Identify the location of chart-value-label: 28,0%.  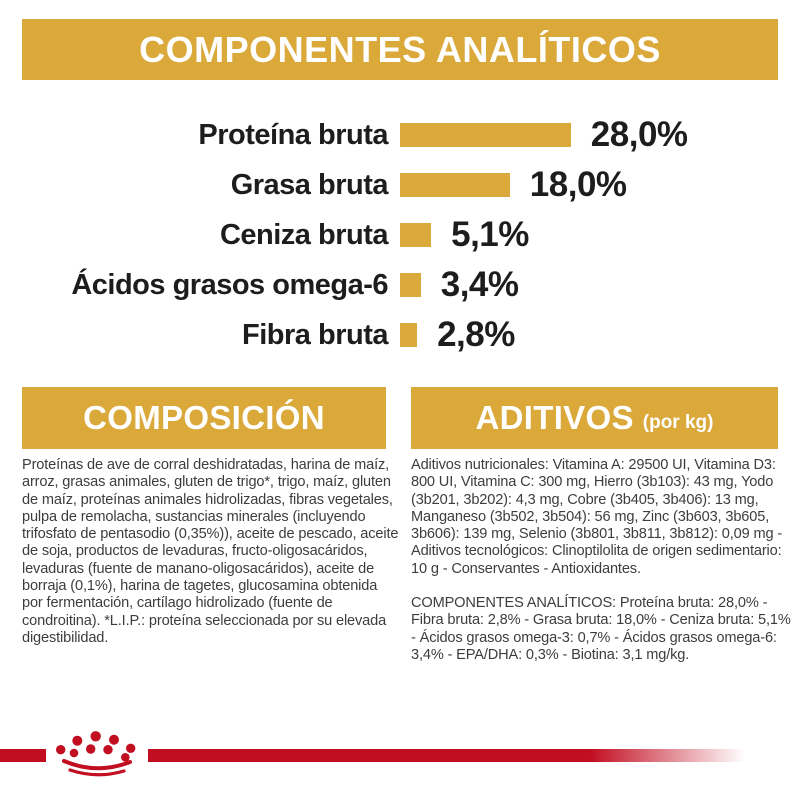
(639, 134).